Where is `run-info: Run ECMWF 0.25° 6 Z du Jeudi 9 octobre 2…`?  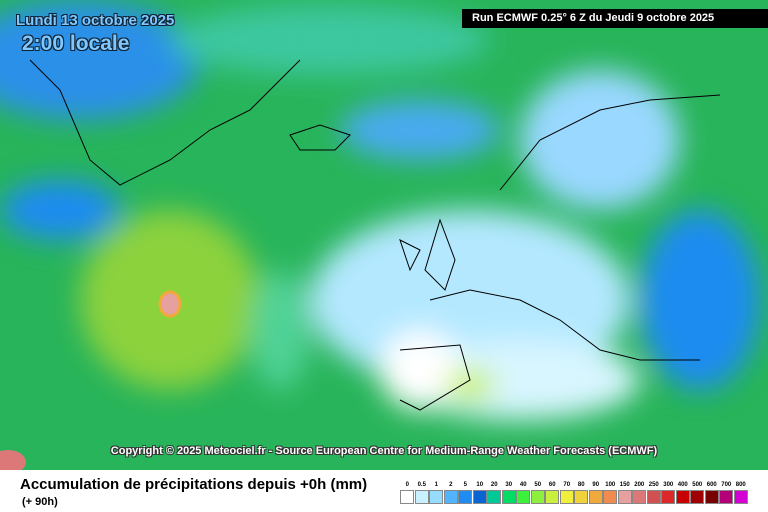
run-info: Run ECMWF 0.25° 6 Z du Jeudi 9 octobre 2… is located at coordinates (615, 18).